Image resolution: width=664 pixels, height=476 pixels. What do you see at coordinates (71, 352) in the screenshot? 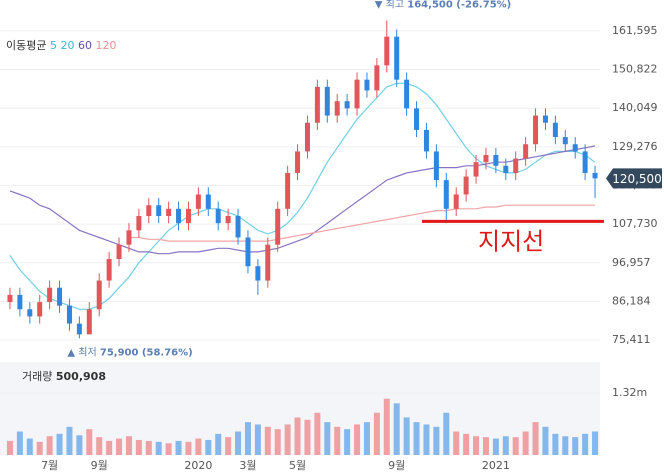
I see `marker-symbol: ▲` at bounding box center [71, 352].